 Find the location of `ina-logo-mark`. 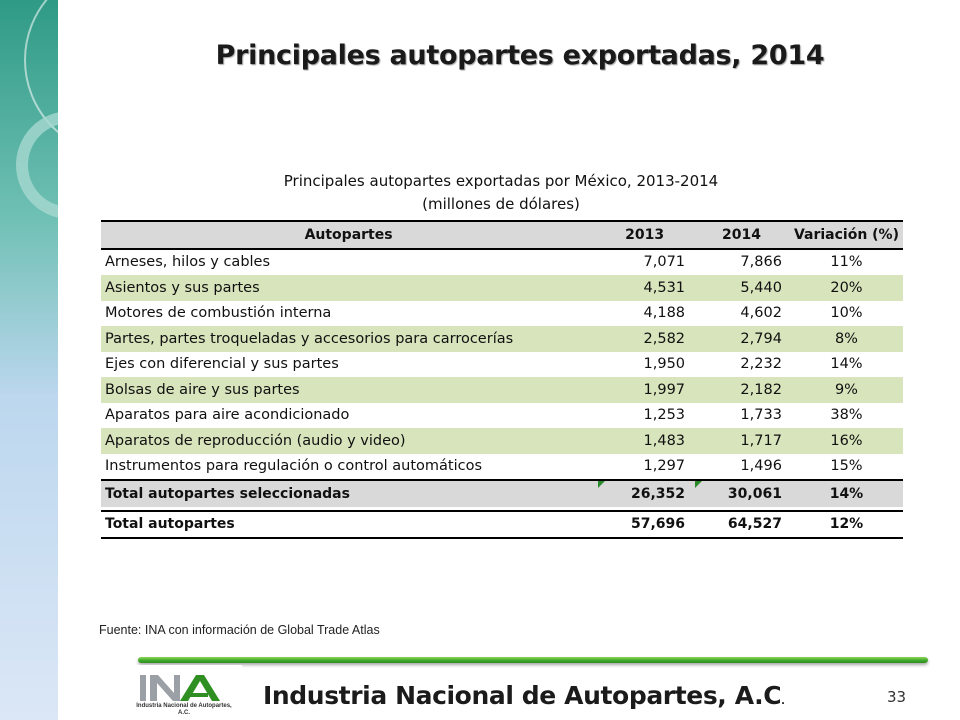

ina-logo-mark is located at coordinates (180, 688).